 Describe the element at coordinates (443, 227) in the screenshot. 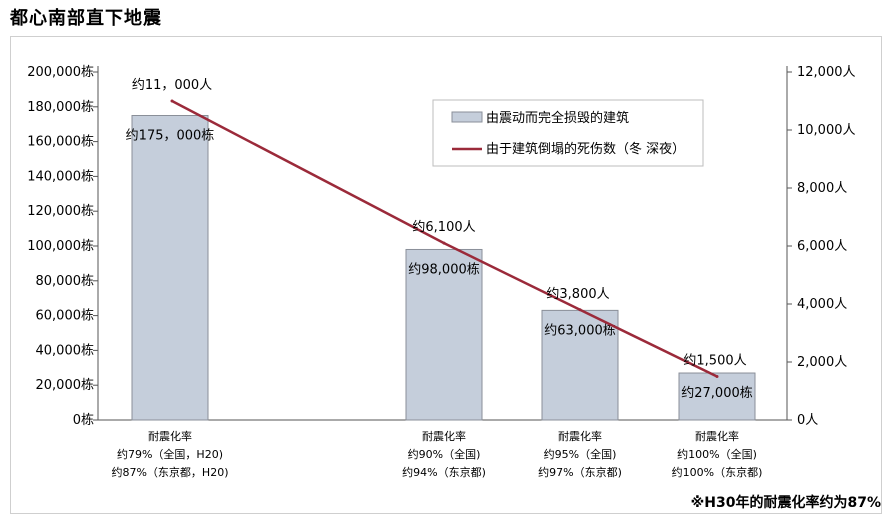

I see `line-value-label: 约6,100人` at that location.